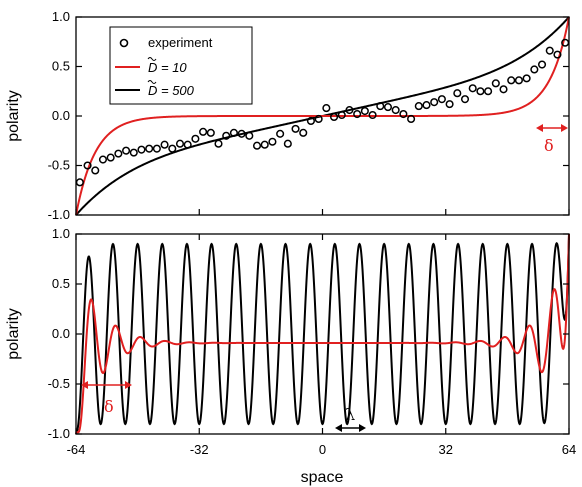 The width and height of the screenshot is (582, 487). Describe the element at coordinates (59, 383) in the screenshot. I see `bottom-y-tick-label: -0.5` at that location.